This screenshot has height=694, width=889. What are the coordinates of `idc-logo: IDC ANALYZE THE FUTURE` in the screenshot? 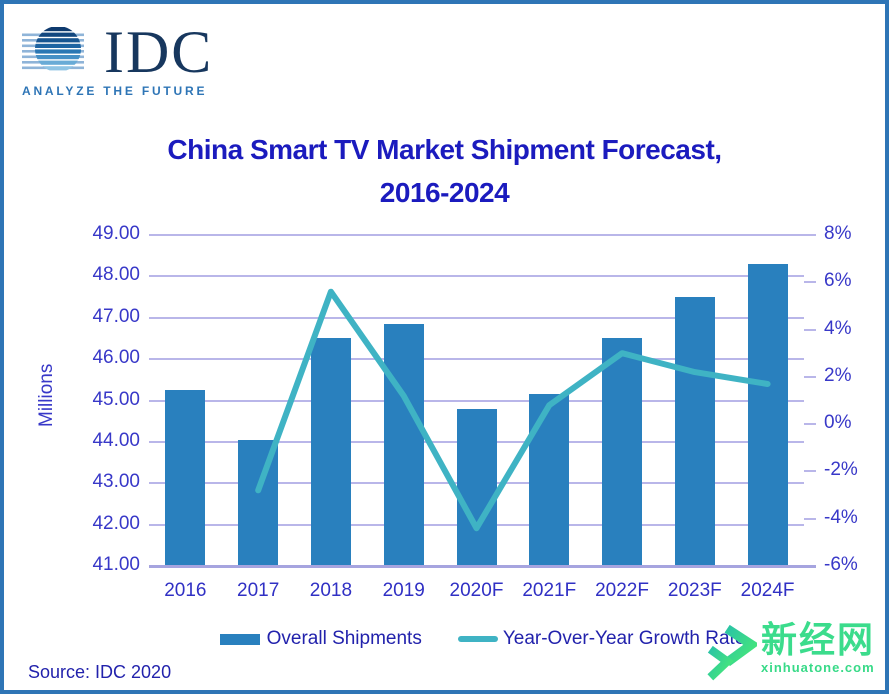 It's located at (118, 58).